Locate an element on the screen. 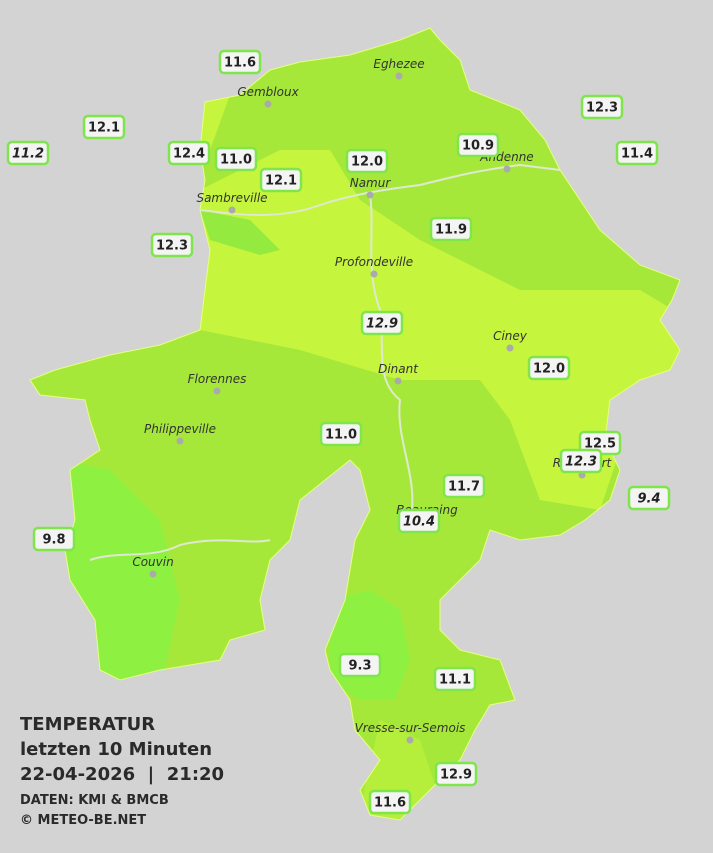  town-label: Profondeville is located at coordinates (374, 262).